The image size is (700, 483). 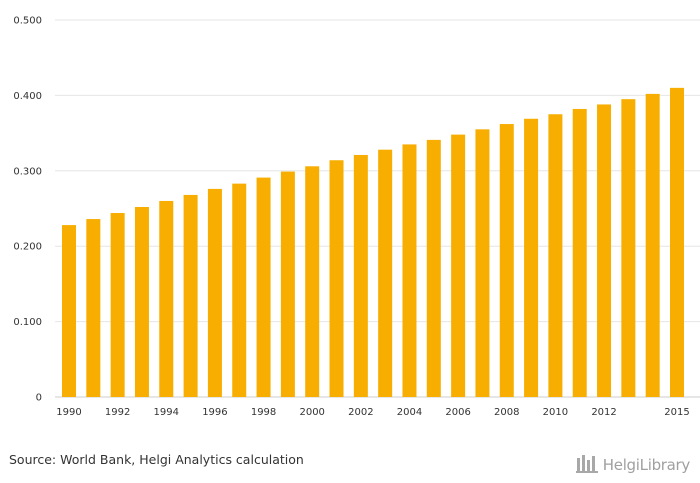 I want to click on x-tick-label: 2012, so click(x=603, y=412).